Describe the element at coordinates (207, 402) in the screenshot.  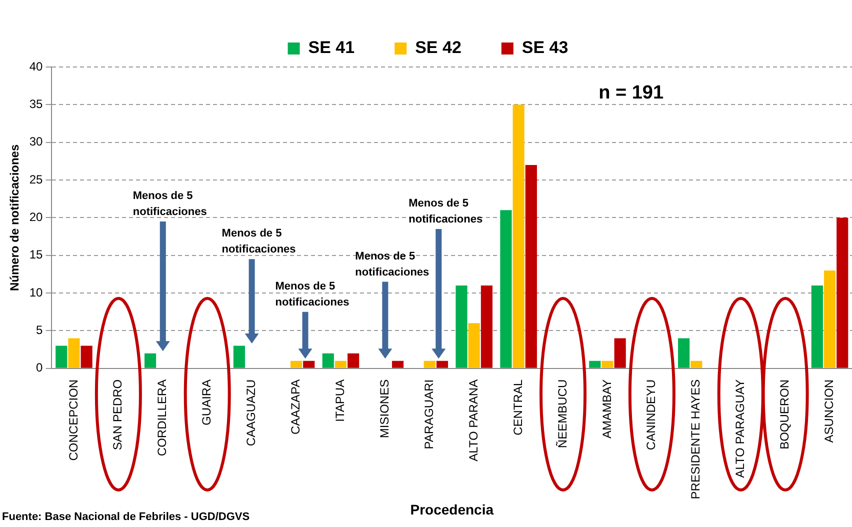
I see `x-tick-label: GUAIRA` at that location.